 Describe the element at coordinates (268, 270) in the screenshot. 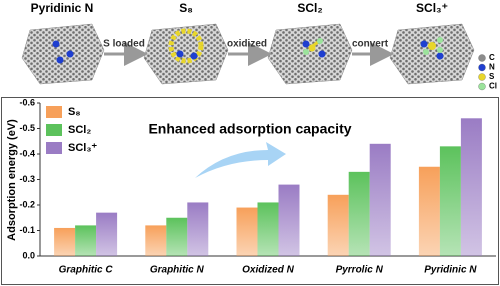

I see `x-tick-label: Oxidized N` at that location.